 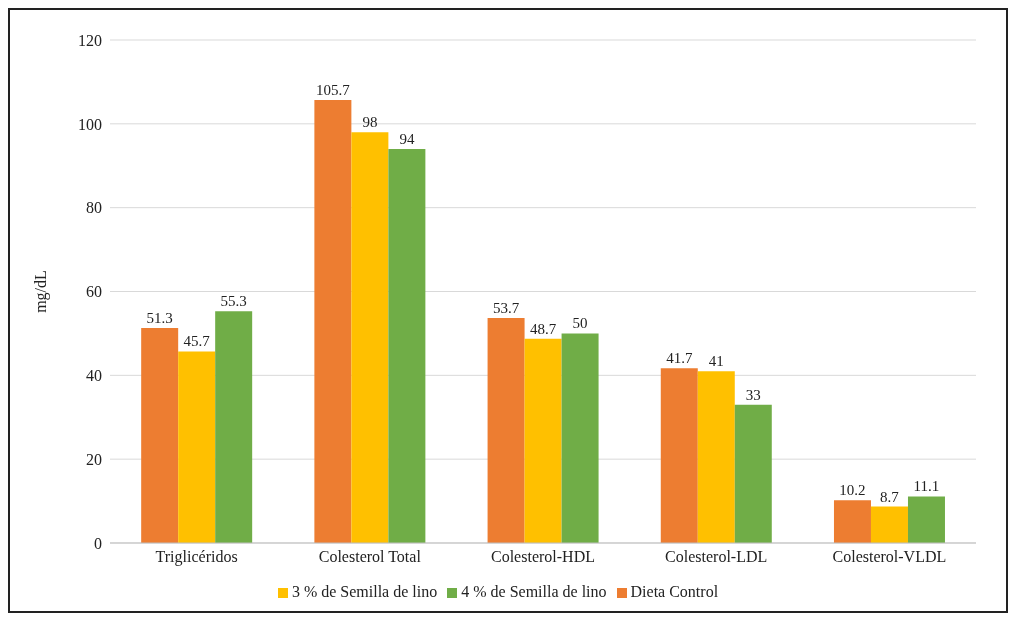 What do you see at coordinates (926, 486) in the screenshot?
I see `data-label: 11.1` at bounding box center [926, 486].